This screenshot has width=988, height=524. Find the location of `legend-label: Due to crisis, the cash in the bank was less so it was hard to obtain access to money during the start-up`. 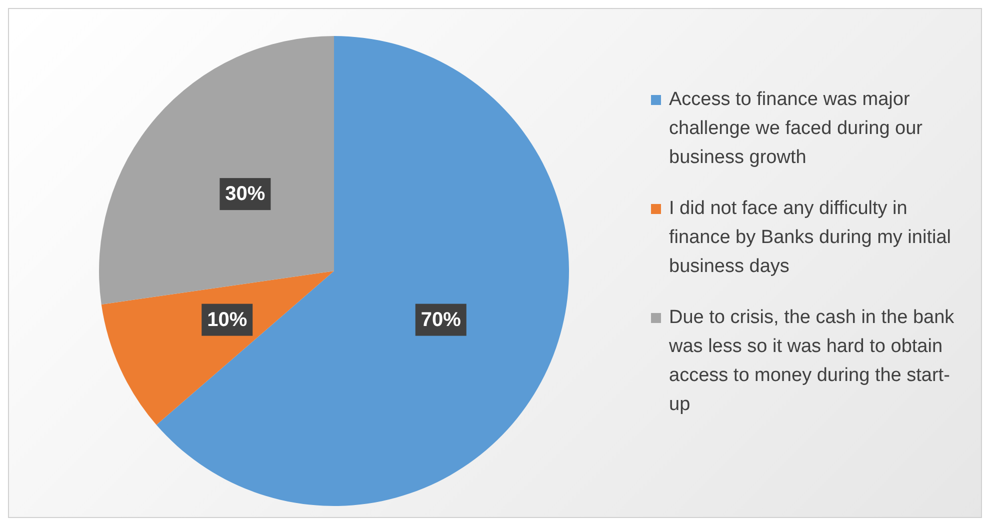

legend-label: Due to crisis, the cash in the bank was less so it was hard to obtain access to money during the start-up is located at coordinates (812, 361).